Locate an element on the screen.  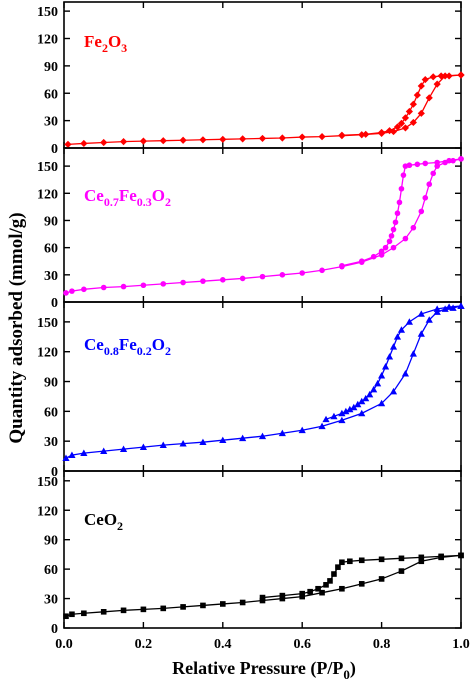
sample-label: Ce0.8Fe0.2O2 is located at coordinates (127, 346).